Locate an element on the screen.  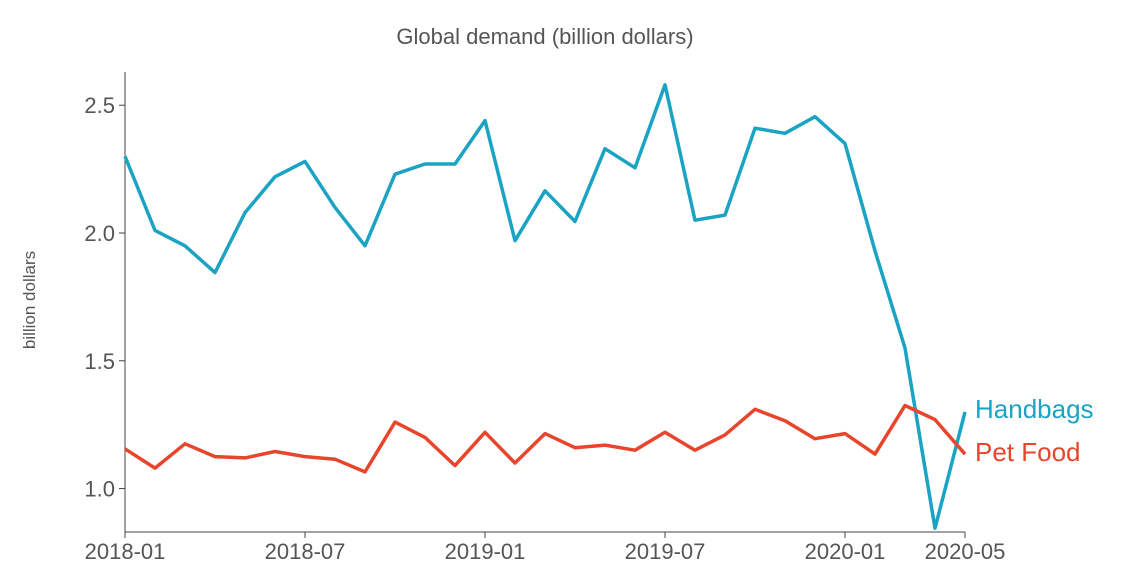
legend-label-handbags: Handbags is located at coordinates (1034, 409).